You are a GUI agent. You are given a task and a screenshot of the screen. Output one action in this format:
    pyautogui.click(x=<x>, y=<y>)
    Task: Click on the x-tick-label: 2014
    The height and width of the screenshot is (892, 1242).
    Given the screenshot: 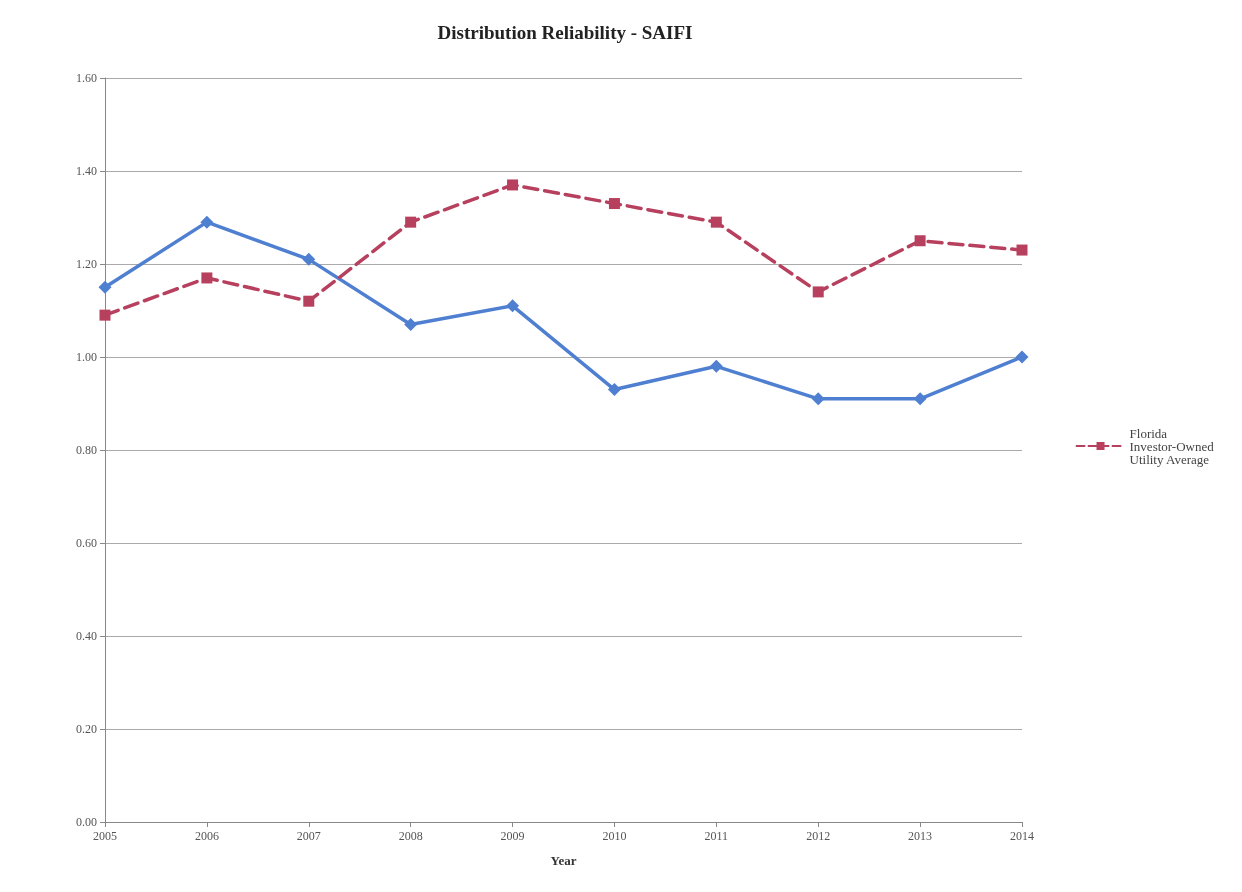 What is the action you would take?
    pyautogui.click(x=1022, y=836)
    